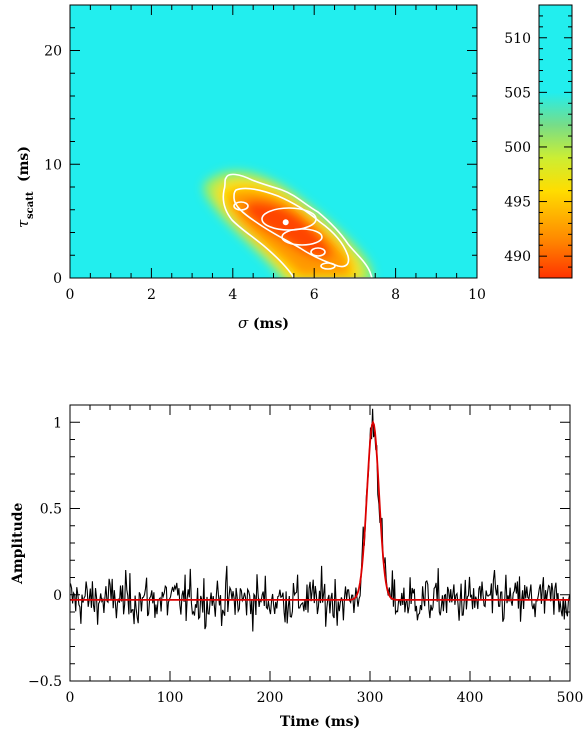  I want to click on heatmap-ylabel-symbol: τ, so click(23, 223).